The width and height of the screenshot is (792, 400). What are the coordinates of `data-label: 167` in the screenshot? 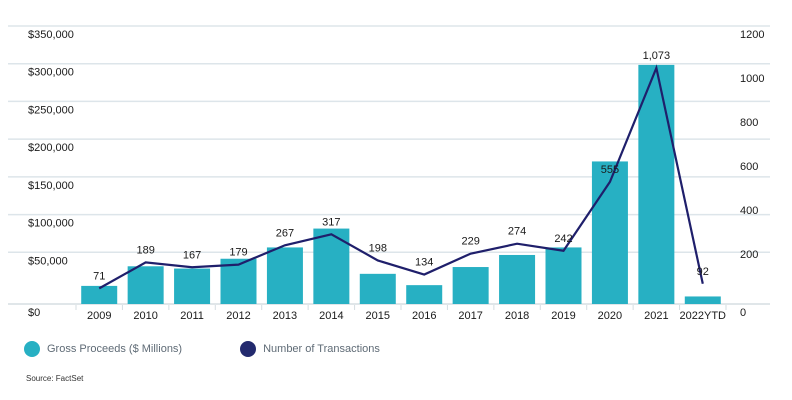 It's located at (192, 255).